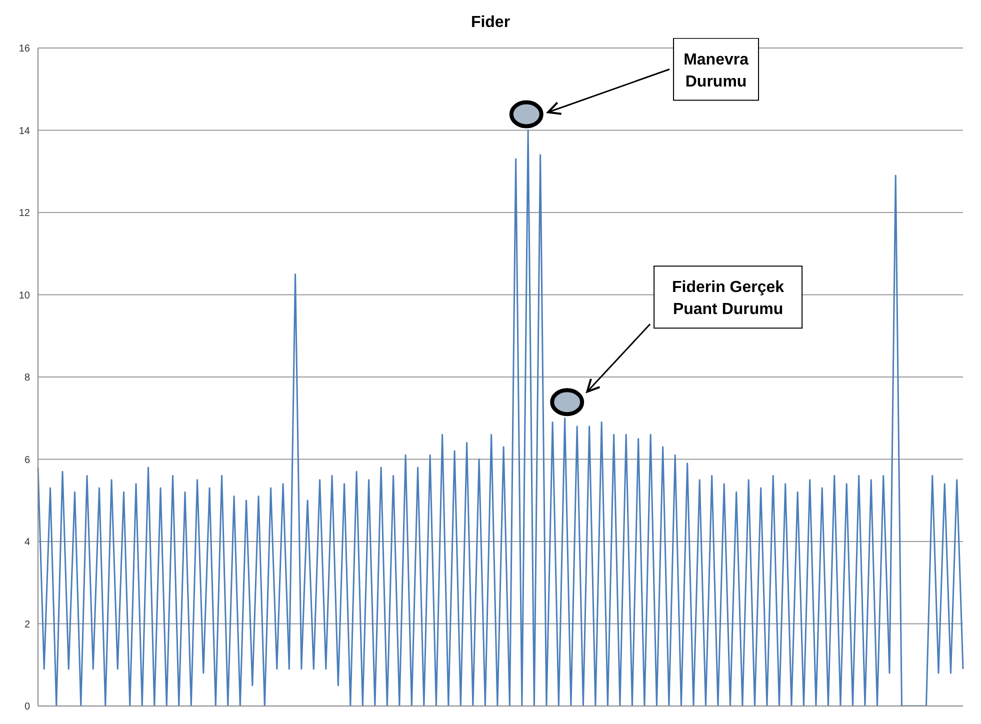  I want to click on annotation: Fiderin Gerçek Puant Durumu, so click(728, 298).